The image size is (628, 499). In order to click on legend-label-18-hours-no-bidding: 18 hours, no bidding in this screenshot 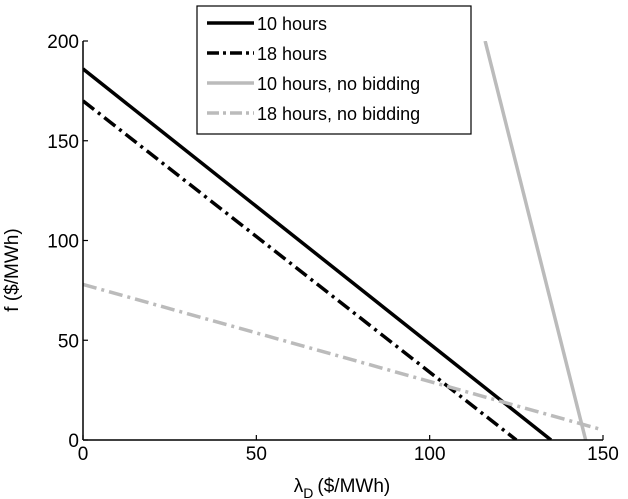, I will do `click(338, 114)`.